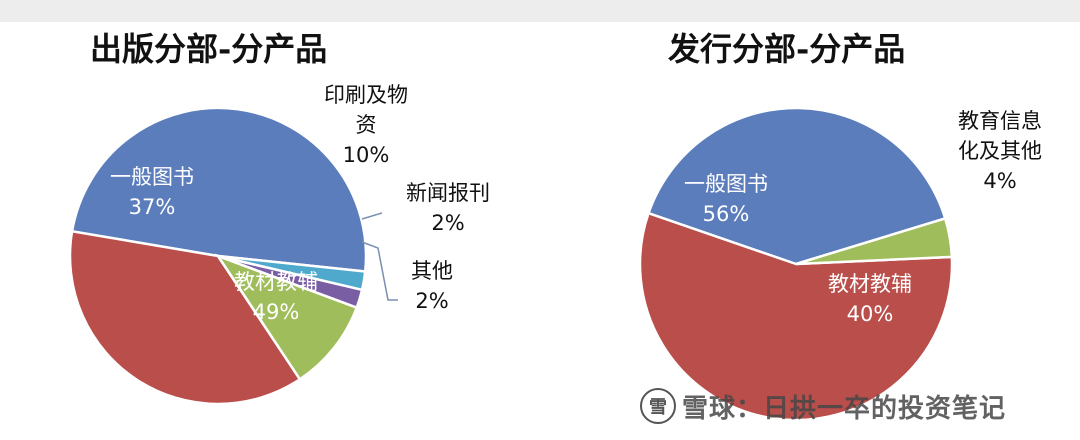  What do you see at coordinates (870, 284) in the screenshot?
I see `pie-1-name-label-0: 教材教辅` at bounding box center [870, 284].